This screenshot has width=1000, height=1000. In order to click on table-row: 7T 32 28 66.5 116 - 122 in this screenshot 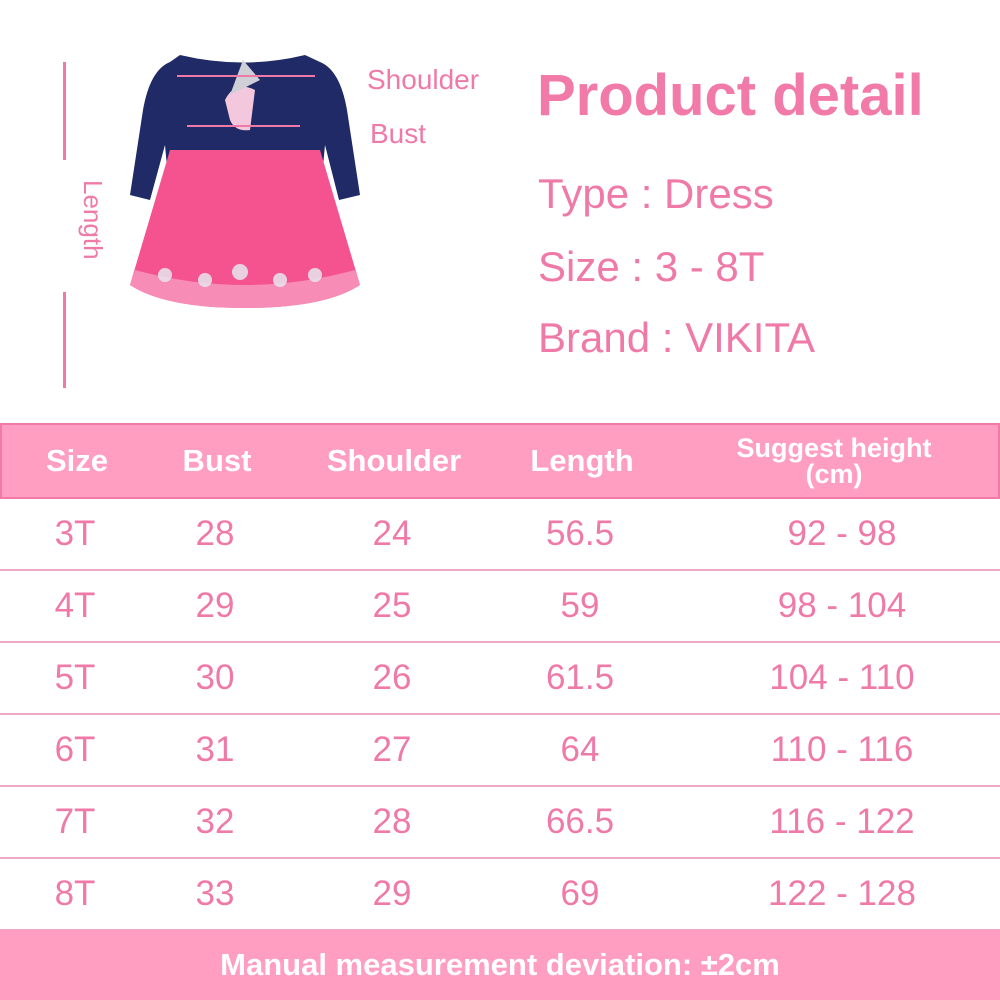, I will do `click(500, 823)`.